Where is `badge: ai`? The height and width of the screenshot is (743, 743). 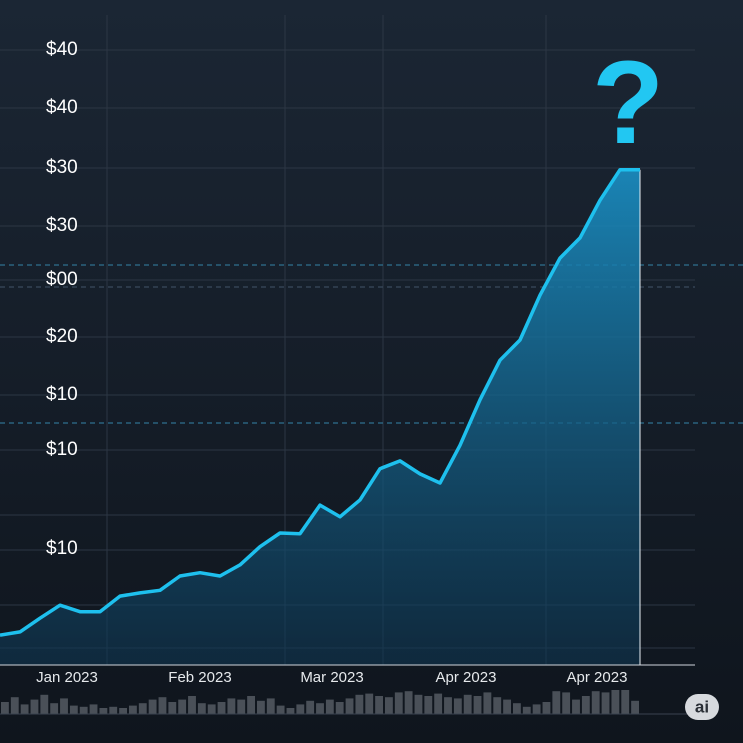
badge: ai is located at coordinates (702, 706).